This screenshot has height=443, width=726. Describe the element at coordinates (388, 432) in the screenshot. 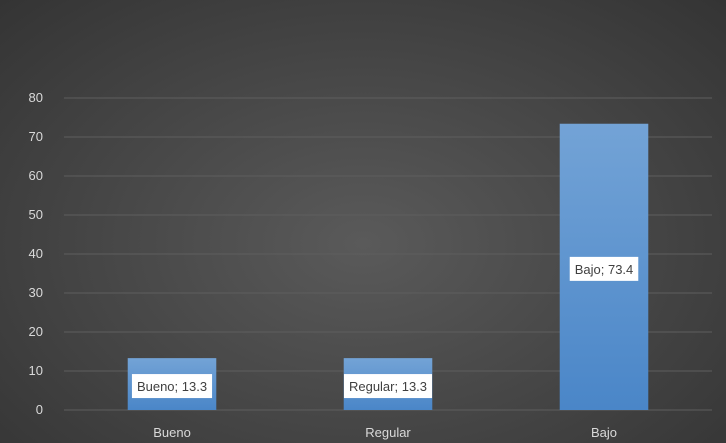

I see `x-category-label: Regular` at that location.